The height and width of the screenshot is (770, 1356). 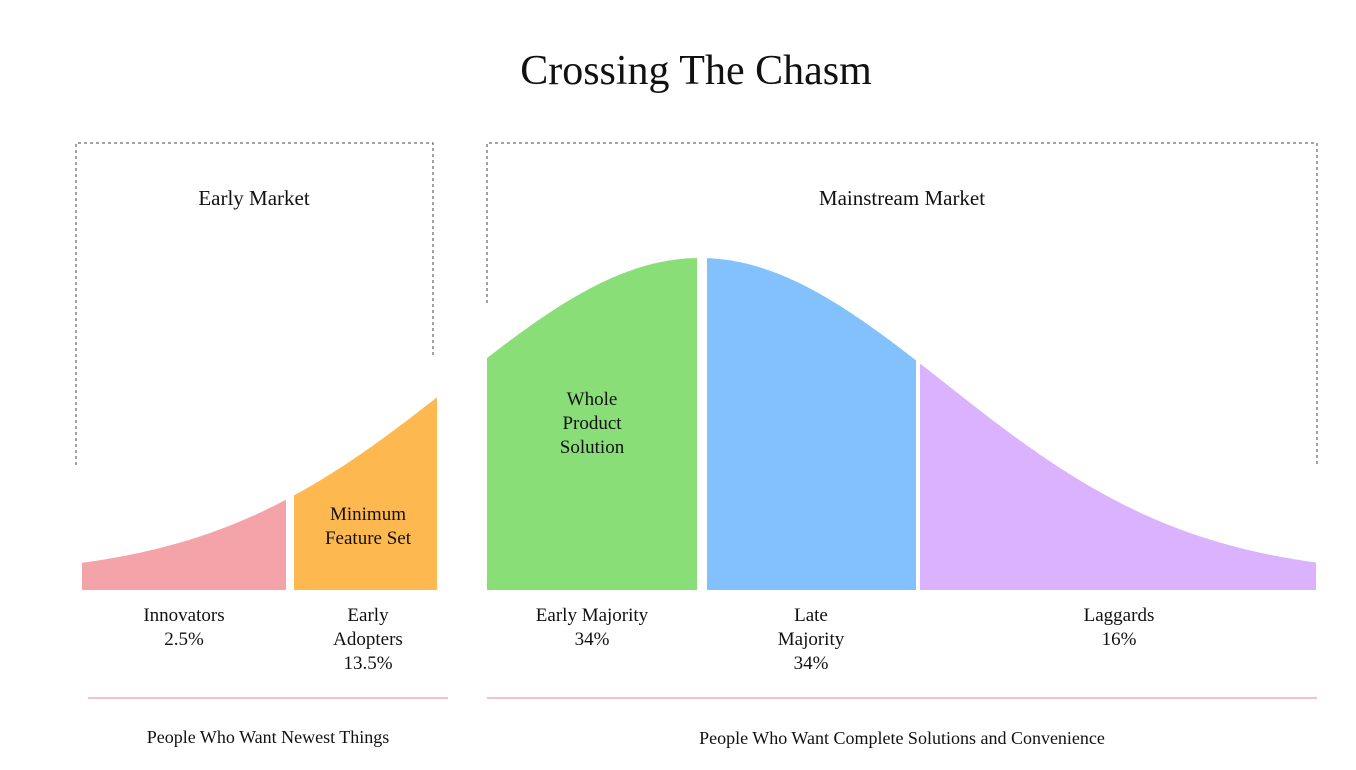 What do you see at coordinates (811, 627) in the screenshot?
I see `segment-name: Late Majority` at bounding box center [811, 627].